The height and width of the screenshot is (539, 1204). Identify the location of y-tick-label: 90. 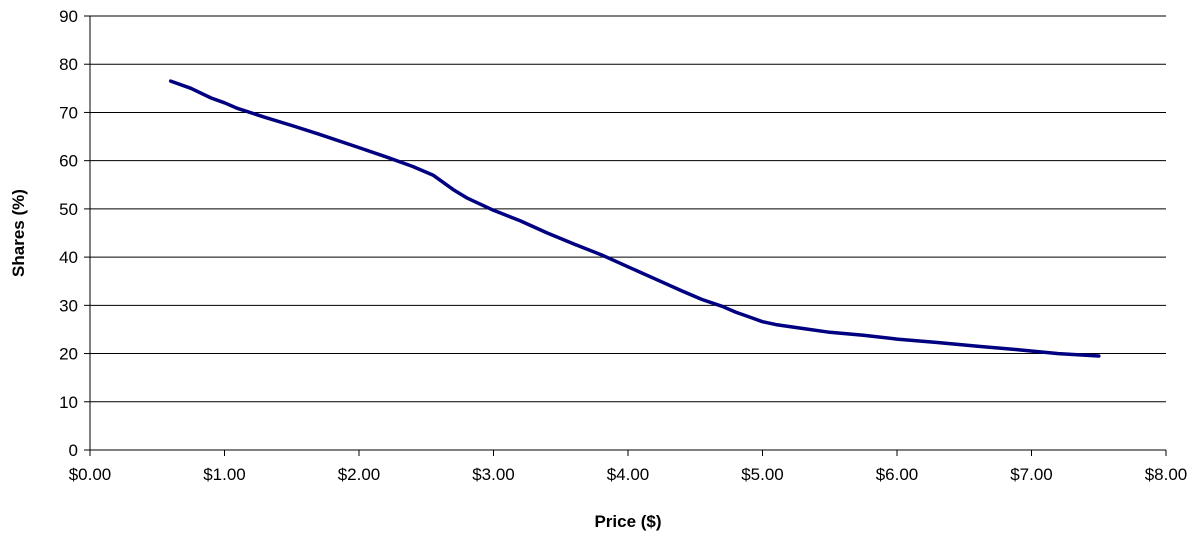
(68, 16).